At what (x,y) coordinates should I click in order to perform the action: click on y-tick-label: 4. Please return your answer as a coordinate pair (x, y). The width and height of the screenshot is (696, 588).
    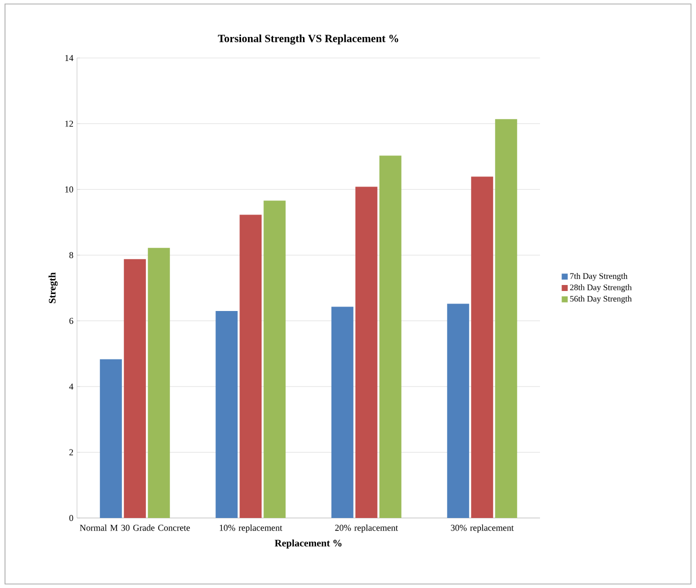
    Looking at the image, I should click on (71, 387).